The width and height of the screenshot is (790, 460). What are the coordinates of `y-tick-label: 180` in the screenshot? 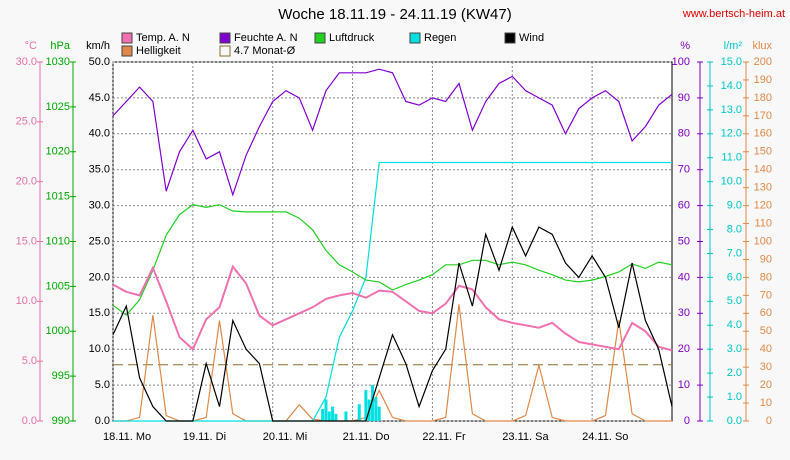 It's located at (763, 98).